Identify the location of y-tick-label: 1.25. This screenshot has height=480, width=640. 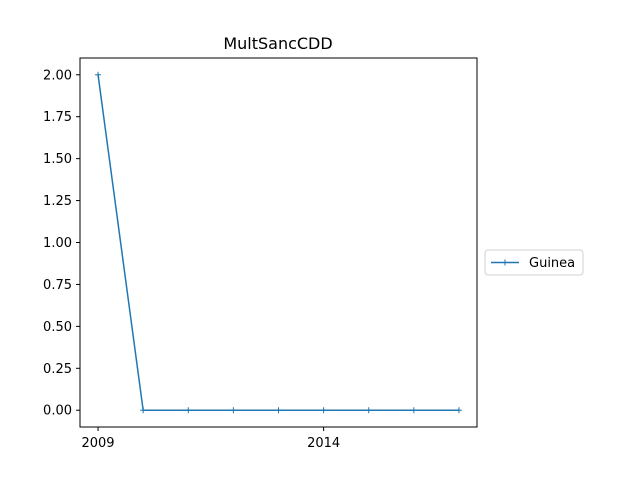
(57, 201).